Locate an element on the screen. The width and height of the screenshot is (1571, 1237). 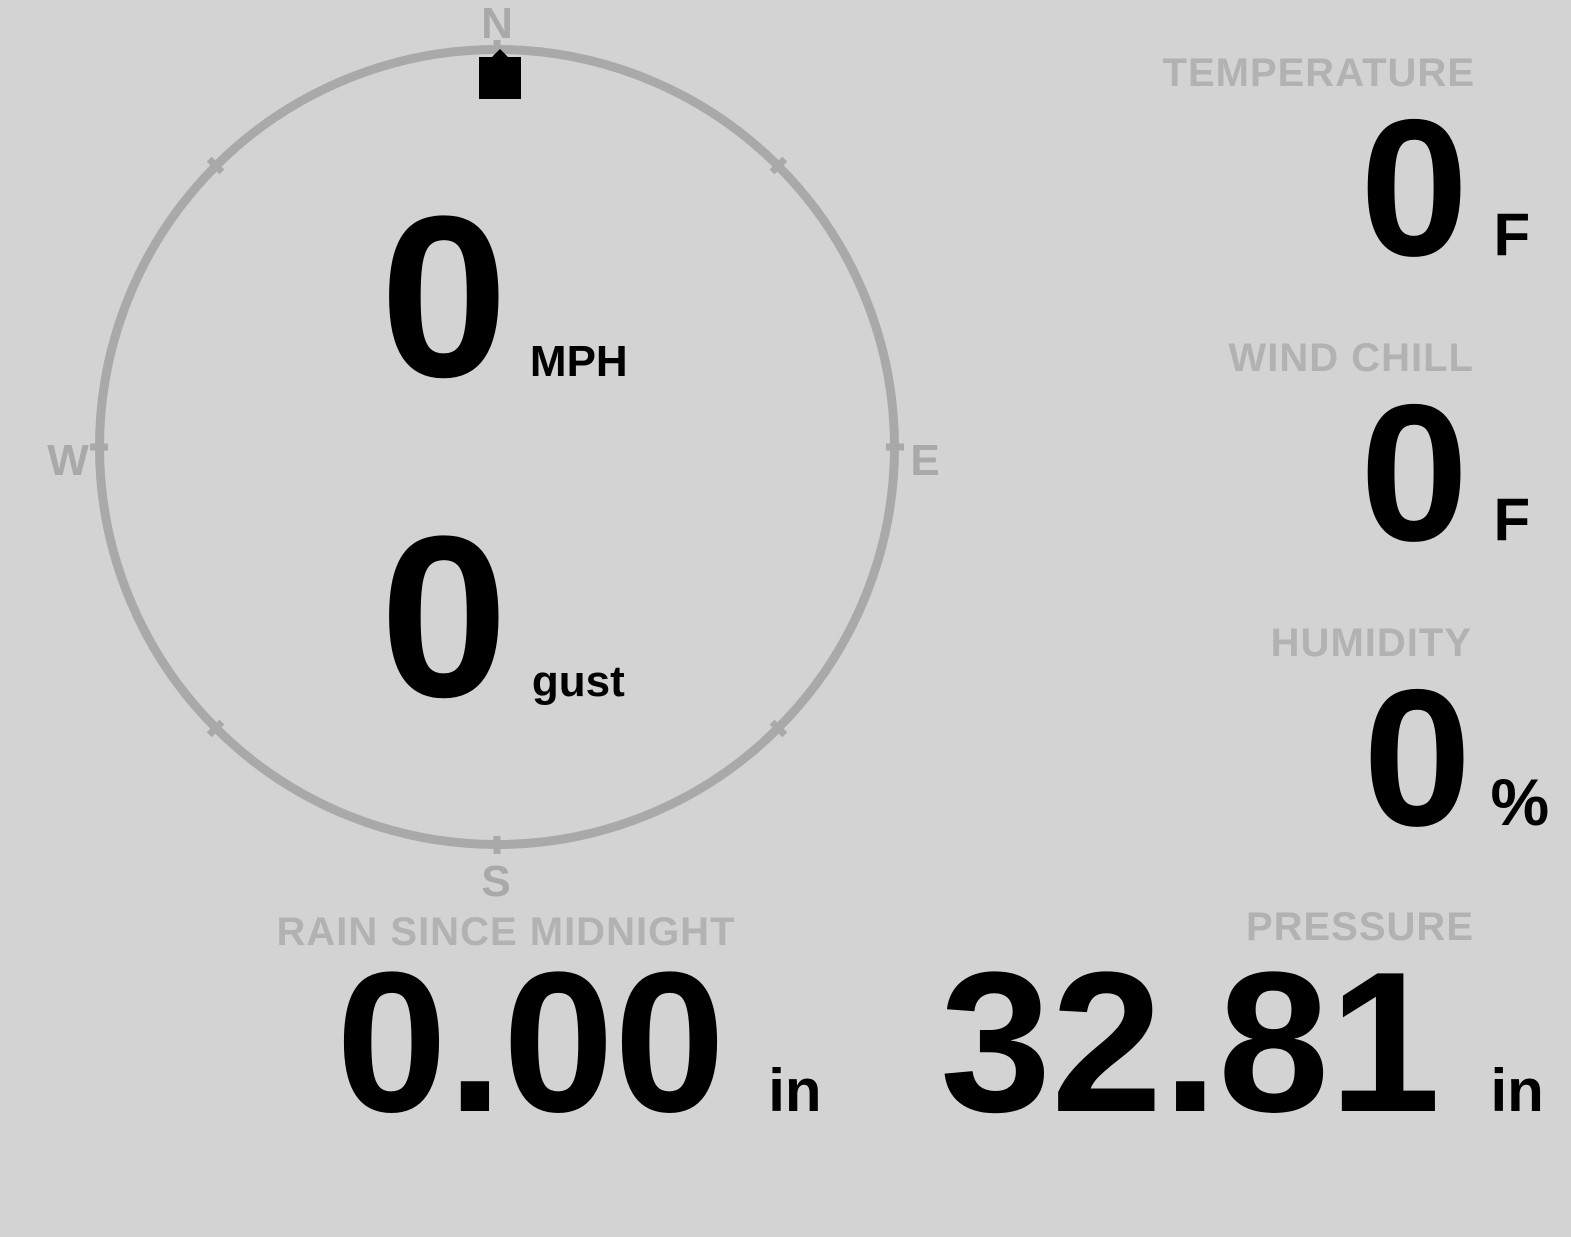
wind-chill-unit: F is located at coordinates (1512, 519).